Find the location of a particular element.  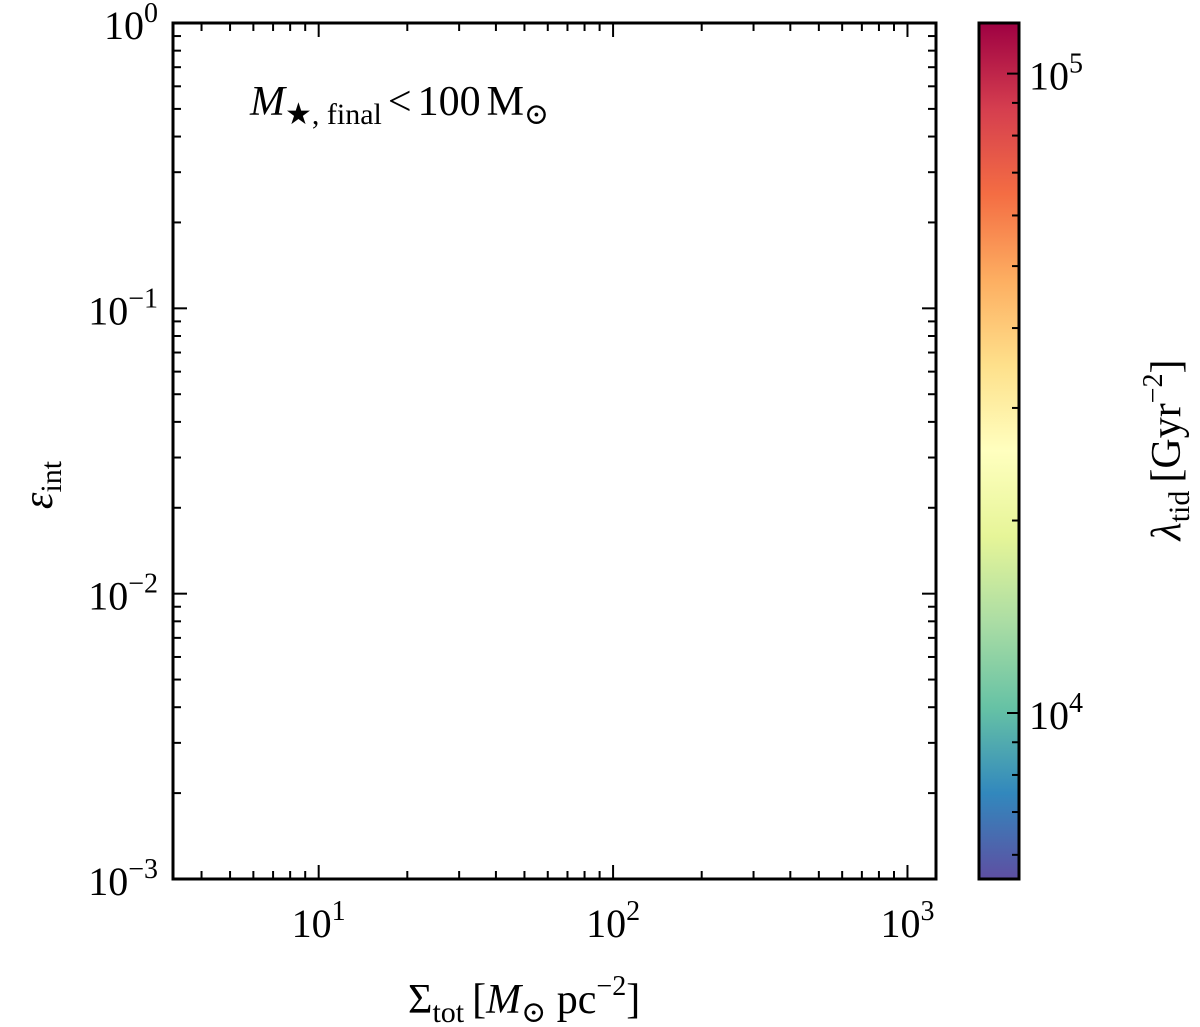

colorbar-tick-label: 10⁴ is located at coordinates (1056, 713).